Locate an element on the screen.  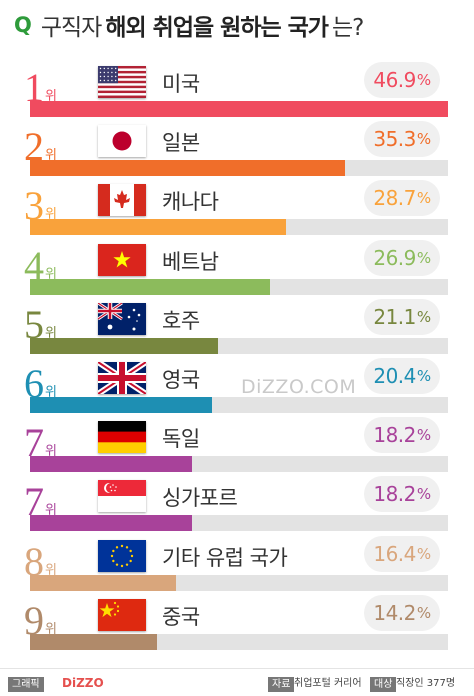
bar-row: 2 위 일본 35.3% is located at coordinates (237, 149).